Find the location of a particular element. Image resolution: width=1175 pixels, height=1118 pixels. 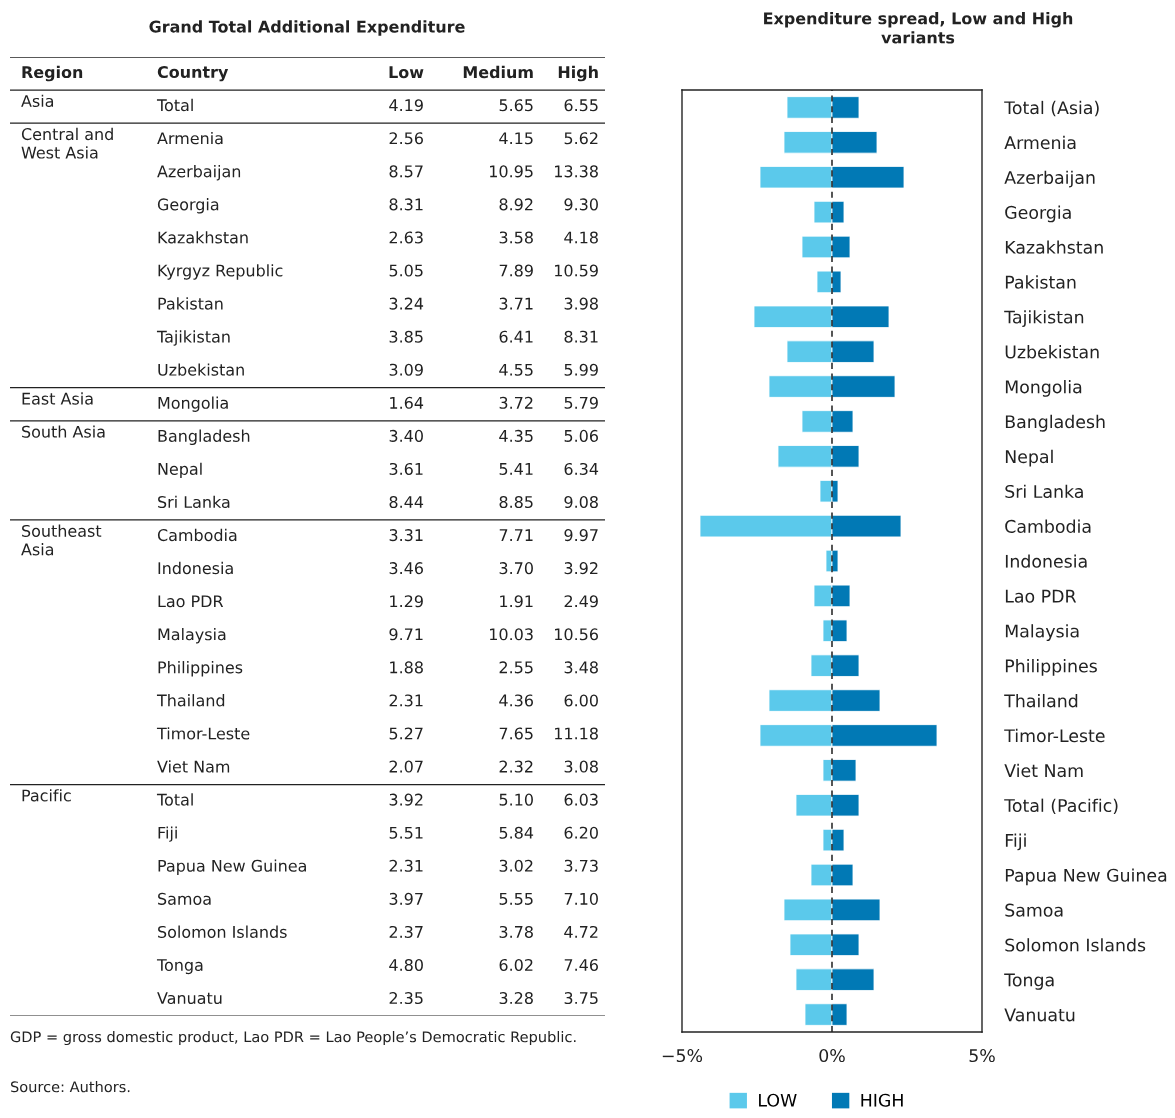

y-tick-label: Total is located at coordinates (174, 105).